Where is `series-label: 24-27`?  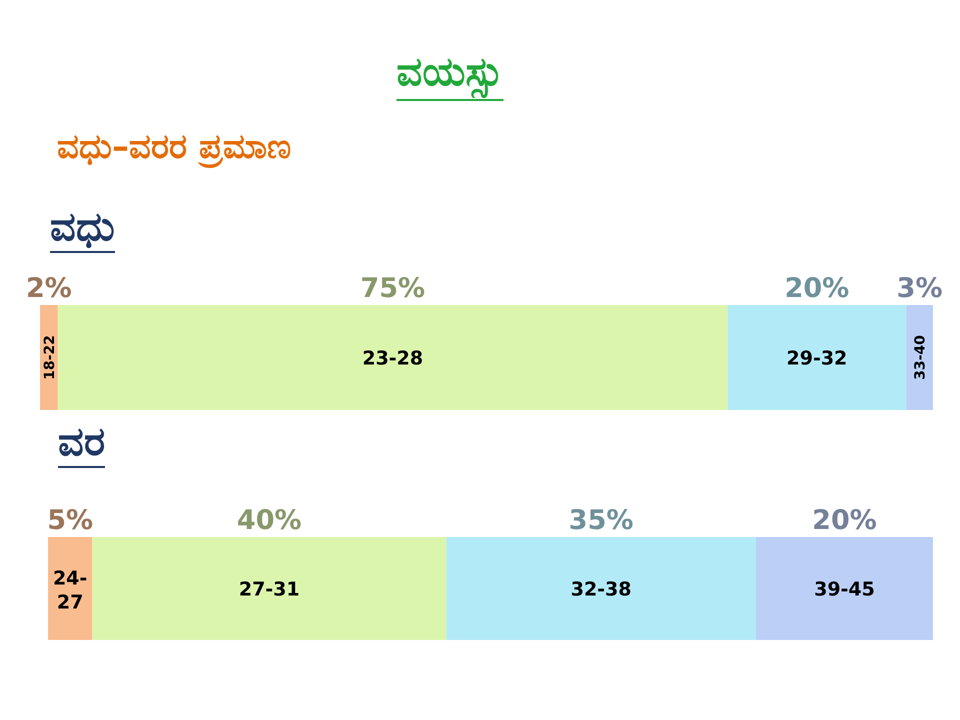 series-label: 24-27 is located at coordinates (70, 591).